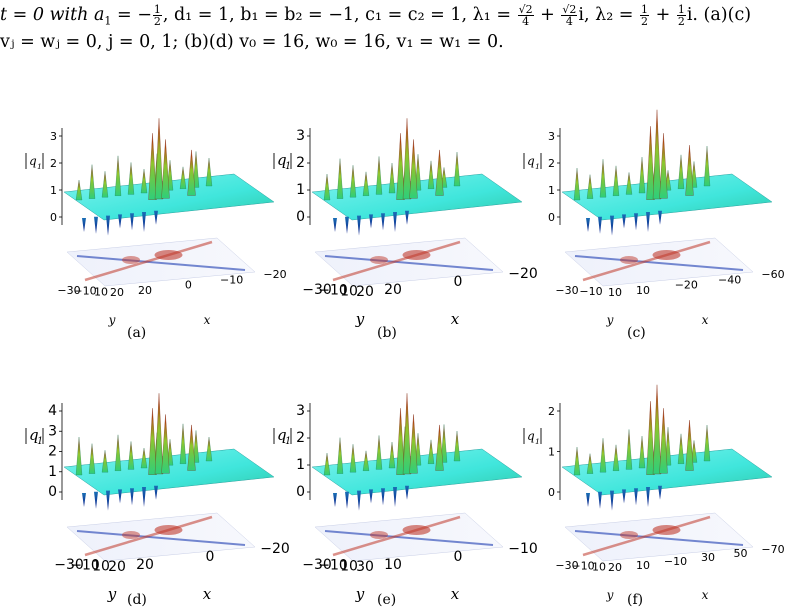 The image size is (787, 613). Describe the element at coordinates (719, 15) in the screenshot. I see `caption-tail: i. (a)(c)` at that location.